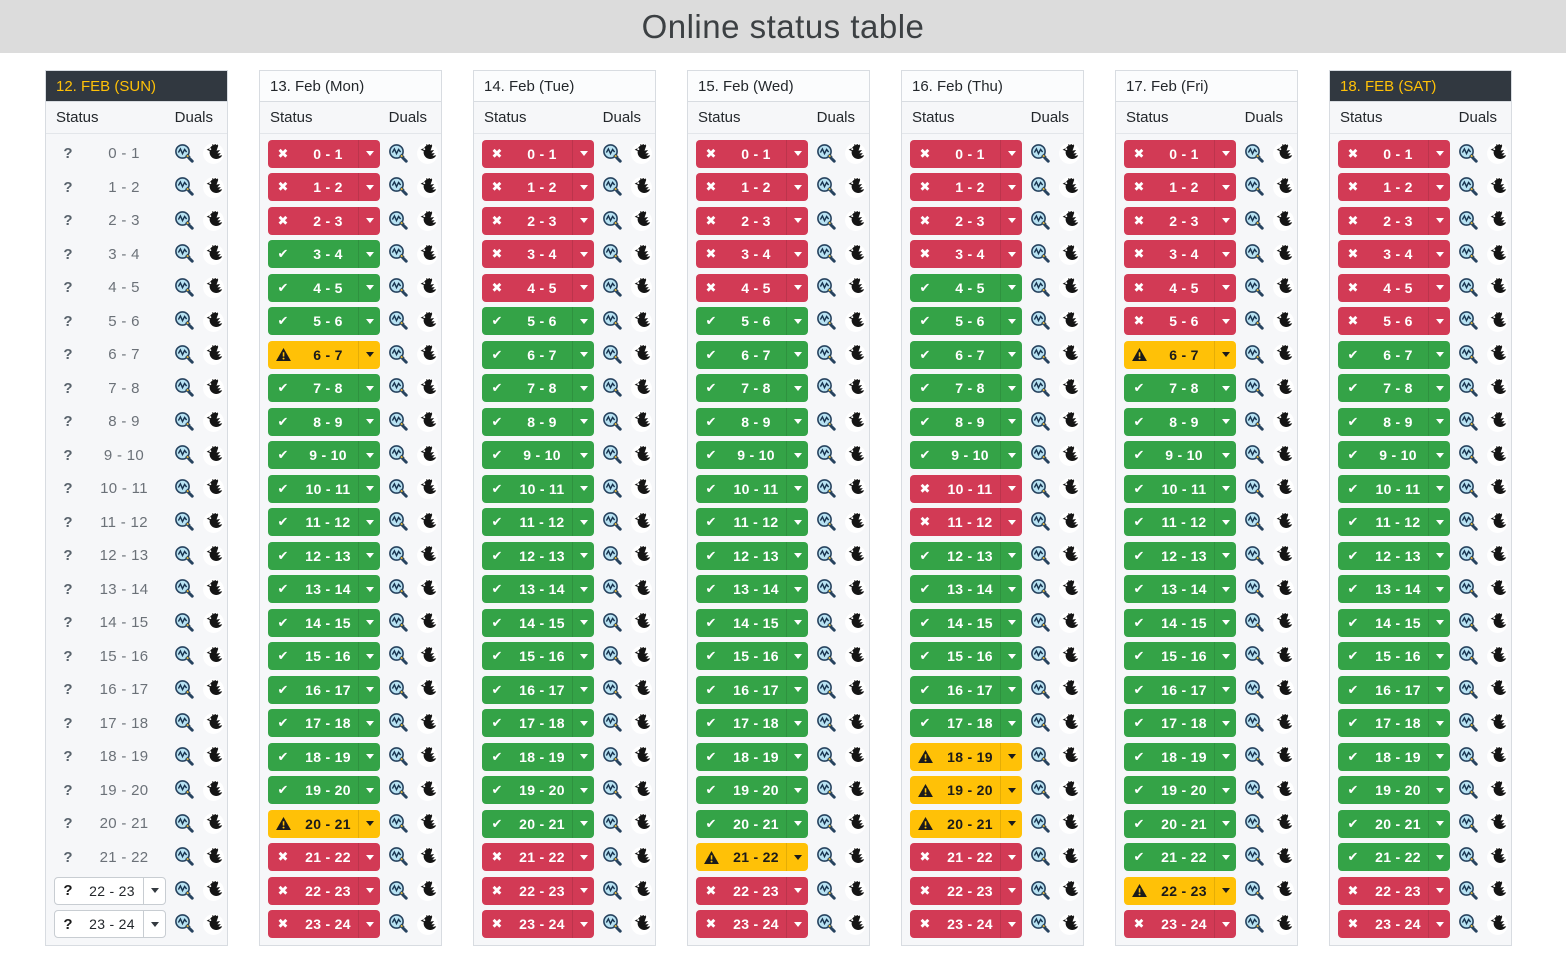 This screenshot has width=1566, height=962. Describe the element at coordinates (1180, 321) in the screenshot. I see `status-dropdown-button: ✖ 5 - 6` at that location.